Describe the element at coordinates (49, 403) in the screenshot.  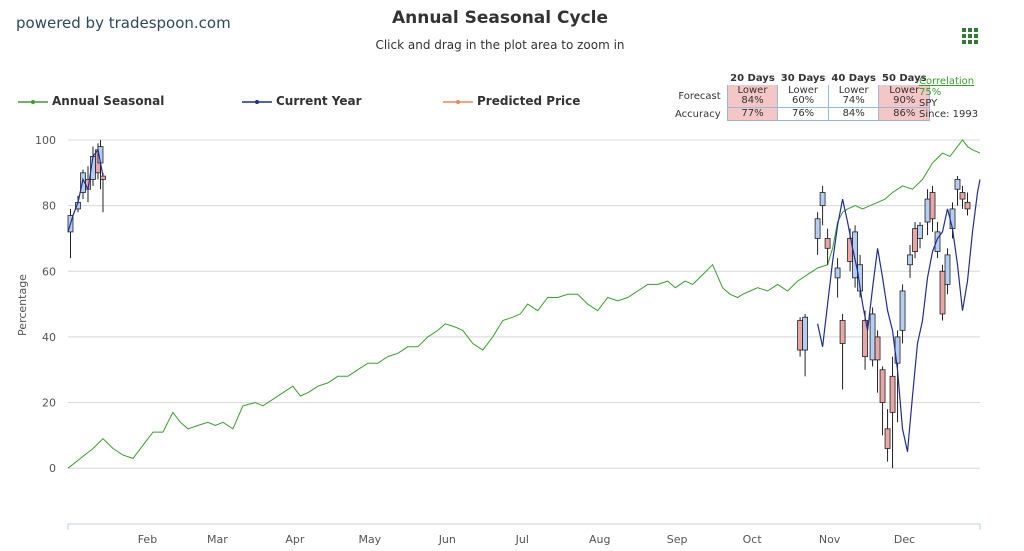
I see `y-tick-label: 20` at that location.